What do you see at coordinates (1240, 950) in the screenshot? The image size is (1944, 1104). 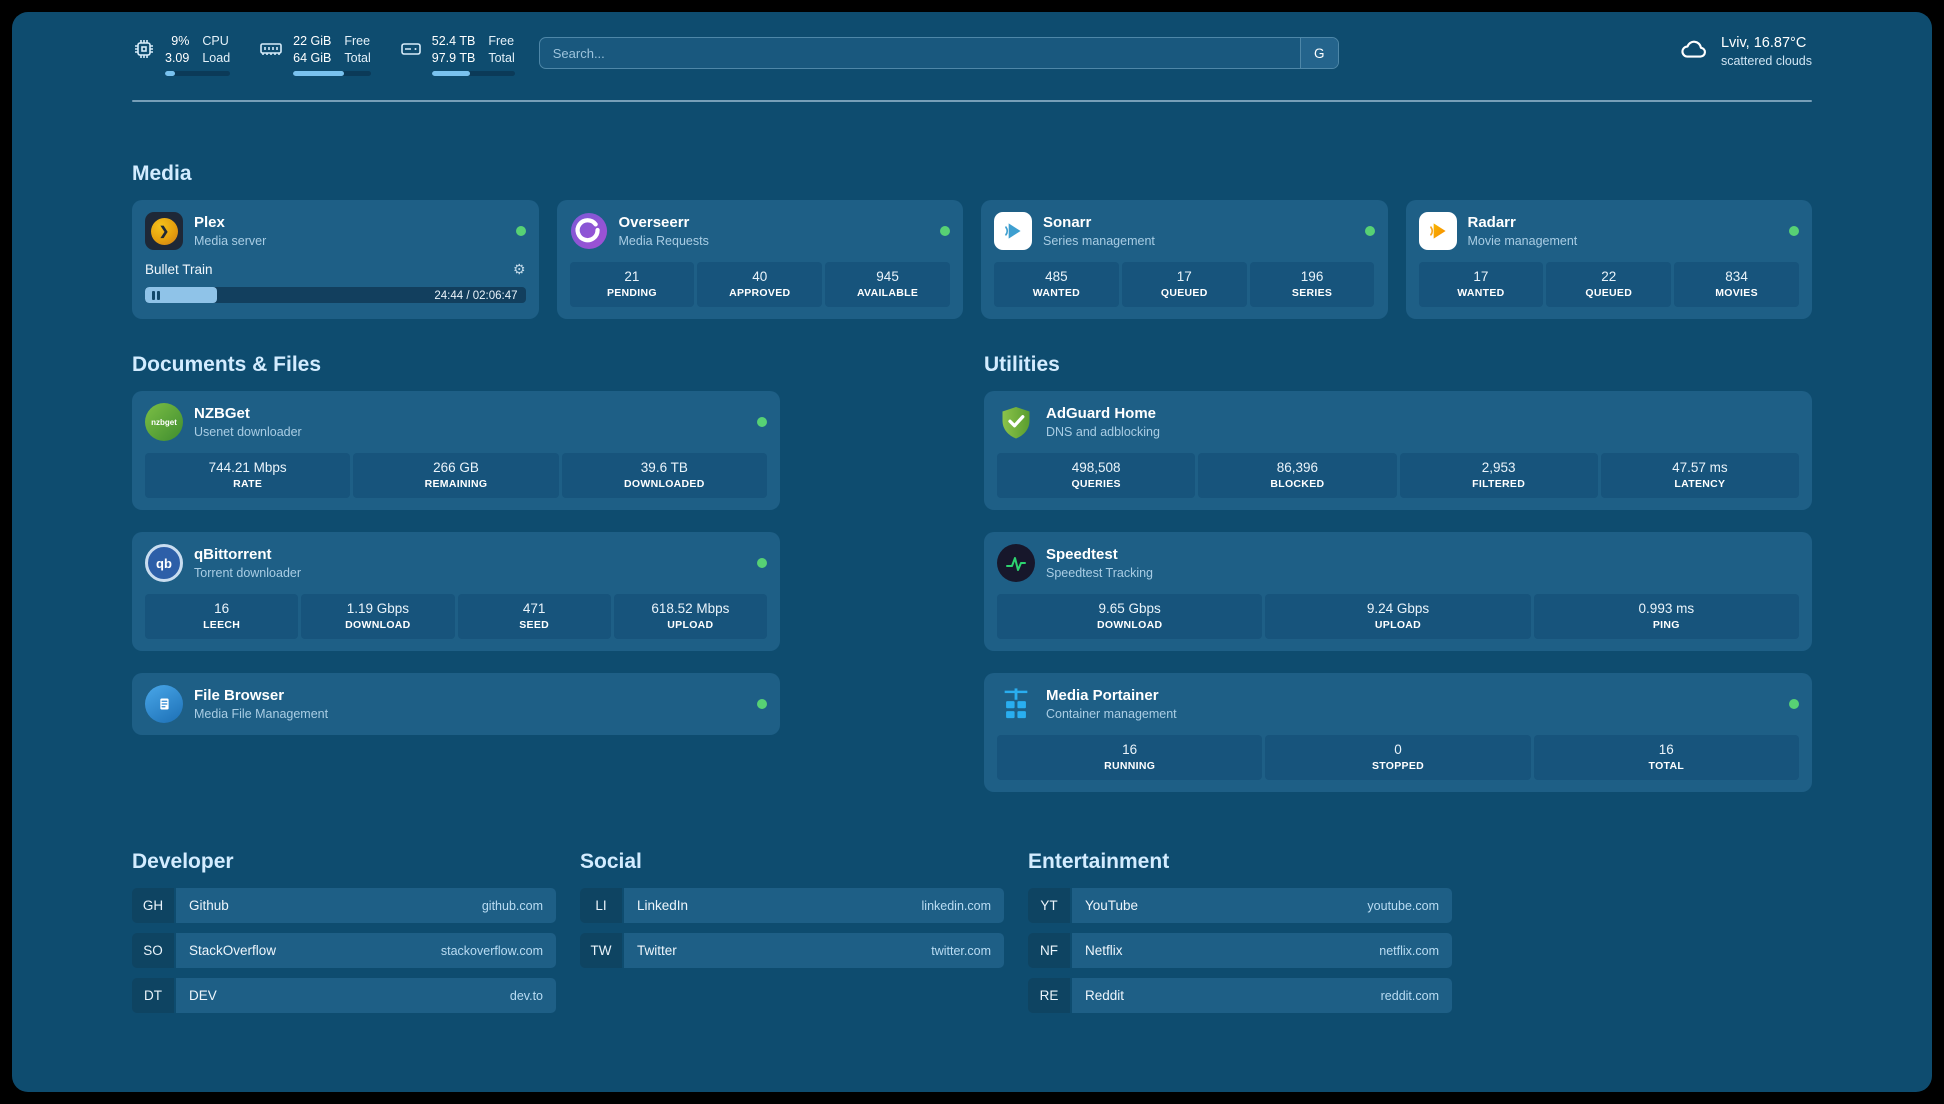 I see `bookmark-netflix: NF Netflix netflix.com` at bounding box center [1240, 950].